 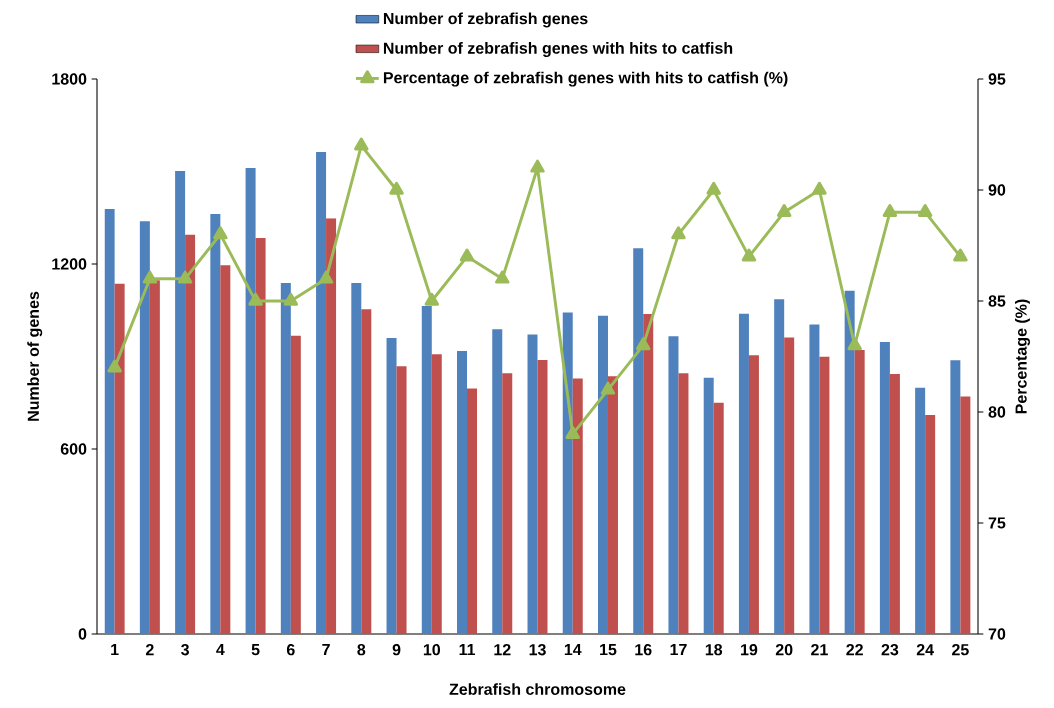 What do you see at coordinates (890, 650) in the screenshot?
I see `x-tick-label: 23` at bounding box center [890, 650].